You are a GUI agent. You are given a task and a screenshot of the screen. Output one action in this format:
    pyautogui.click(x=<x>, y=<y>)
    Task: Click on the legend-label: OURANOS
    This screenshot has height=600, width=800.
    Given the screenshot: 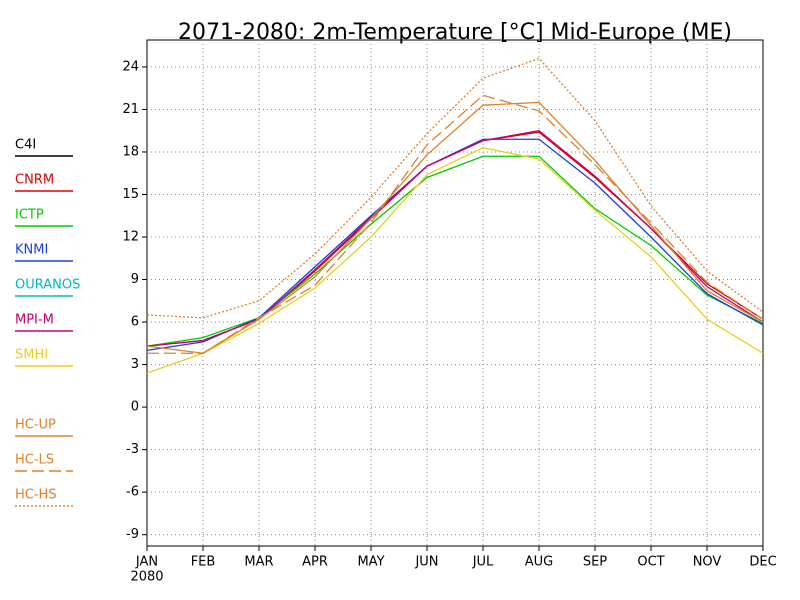 What is the action you would take?
    pyautogui.click(x=47, y=285)
    